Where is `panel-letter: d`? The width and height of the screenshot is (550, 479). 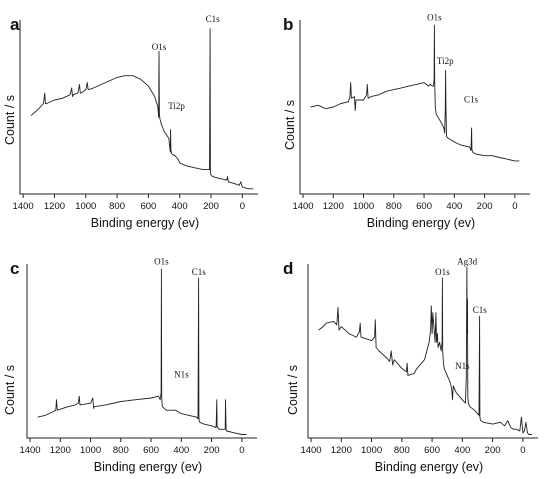
panel-letter: d is located at coordinates (288, 268).